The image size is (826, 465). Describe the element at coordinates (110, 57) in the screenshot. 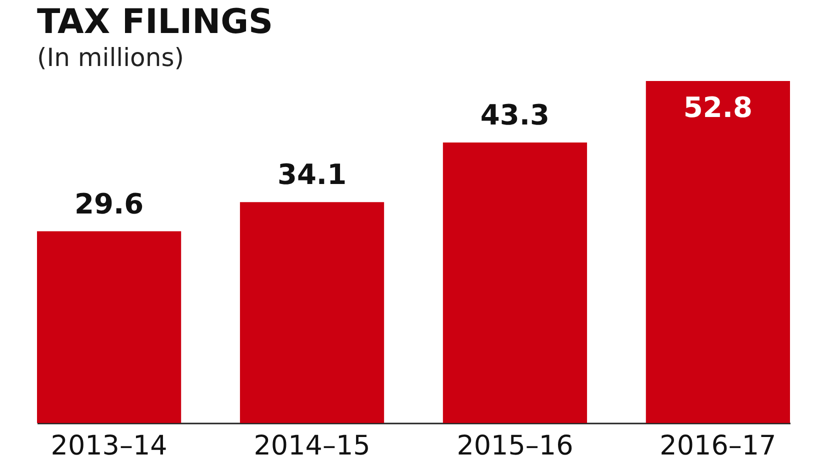

I see `chart-subtitle: (In millions)` at that location.